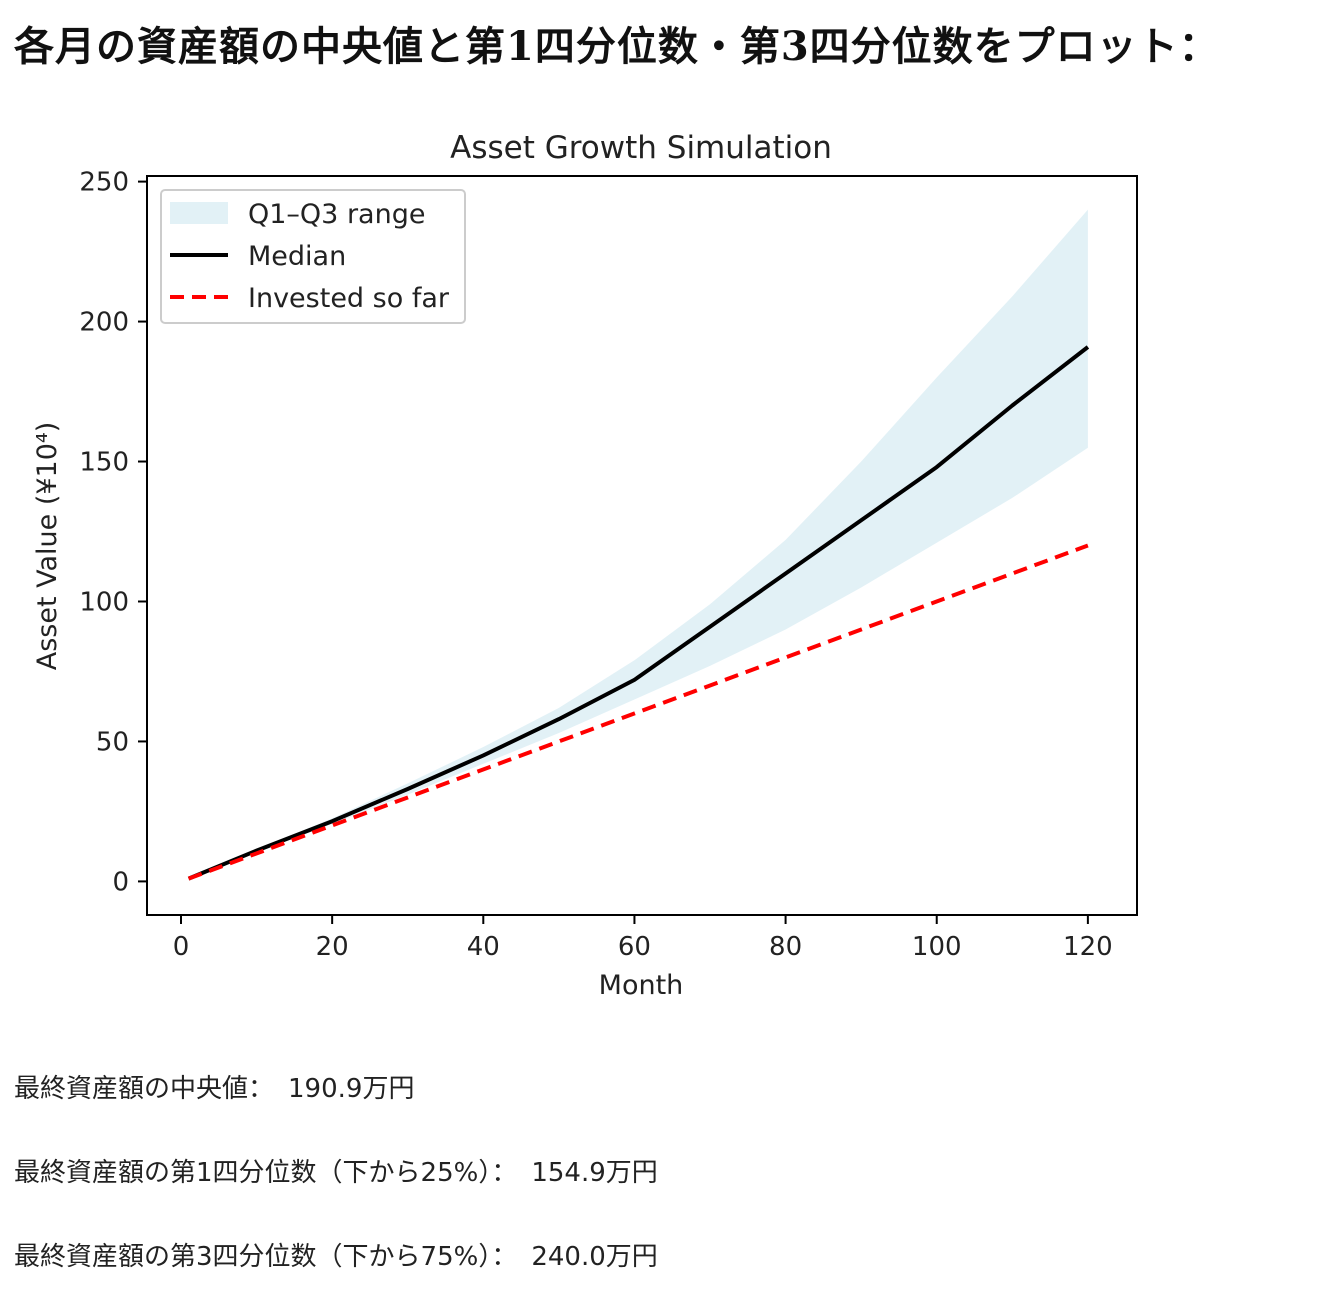 The width and height of the screenshot is (1324, 1296). Describe the element at coordinates (104, 463) in the screenshot. I see `y-tick-label: 150` at that location.